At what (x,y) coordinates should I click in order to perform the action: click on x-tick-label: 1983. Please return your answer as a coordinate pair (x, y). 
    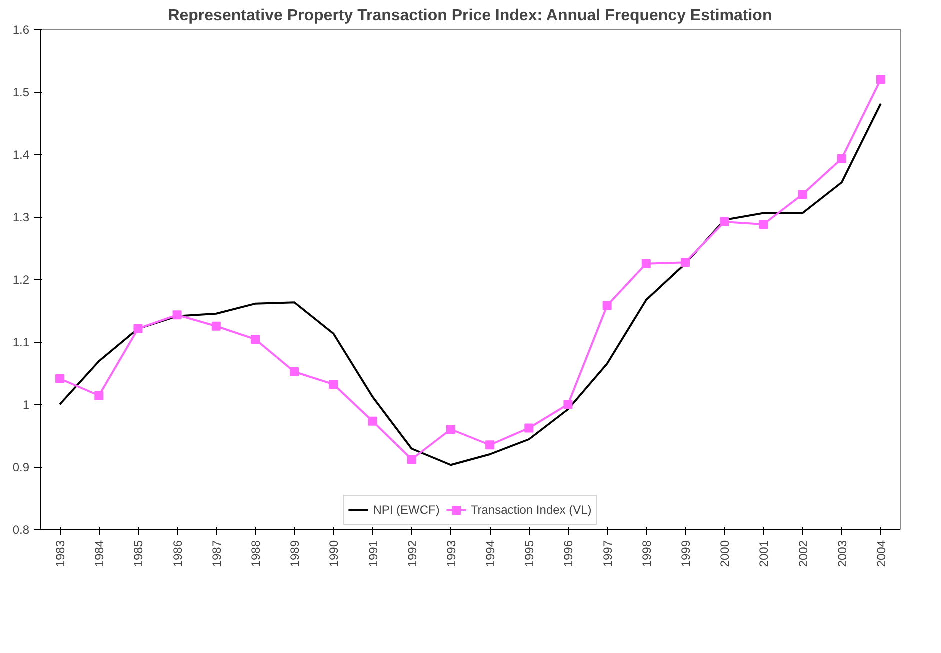
    Looking at the image, I should click on (61, 554).